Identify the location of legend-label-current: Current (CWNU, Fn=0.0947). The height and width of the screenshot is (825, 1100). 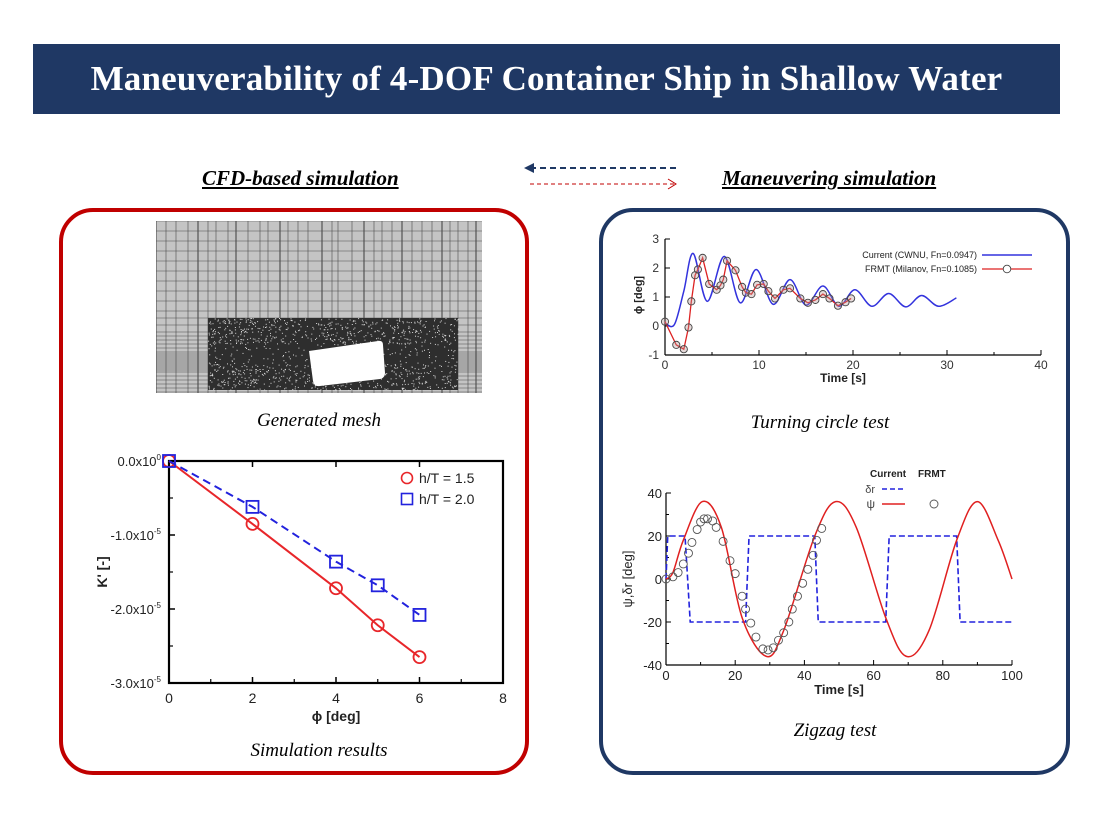
(919, 255).